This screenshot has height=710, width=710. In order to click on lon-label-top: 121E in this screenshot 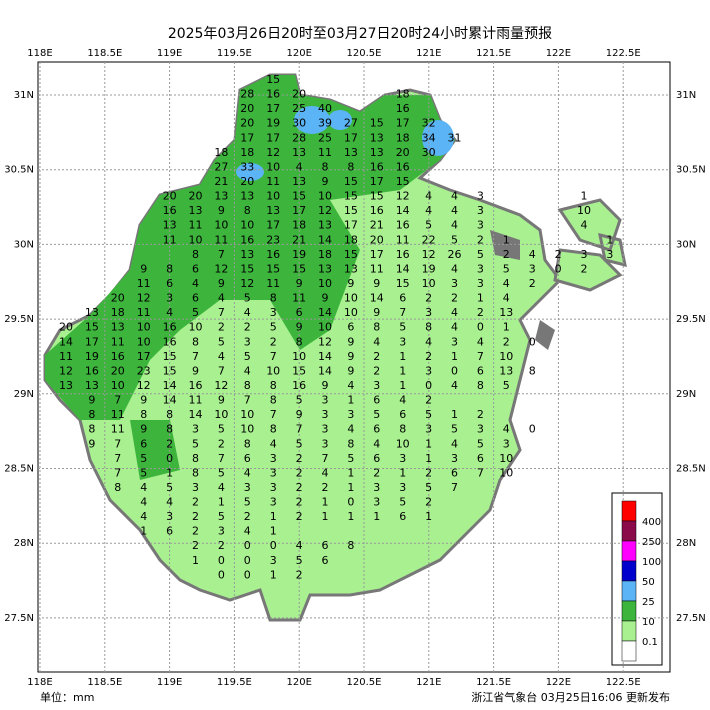, I will do `click(428, 53)`.